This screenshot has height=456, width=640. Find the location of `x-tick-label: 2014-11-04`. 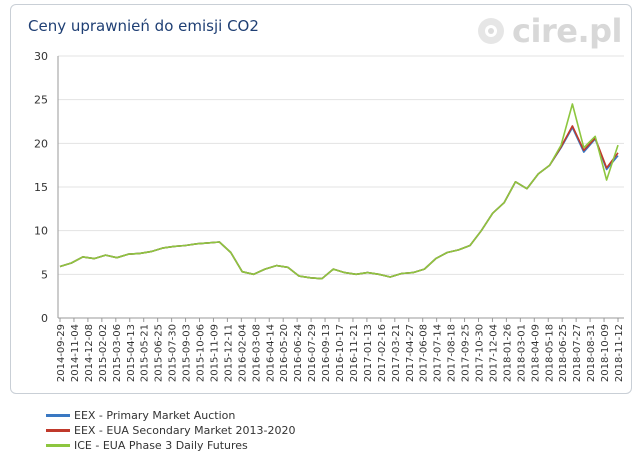

x-tick-label: 2014-11-04 is located at coordinates (75, 353).